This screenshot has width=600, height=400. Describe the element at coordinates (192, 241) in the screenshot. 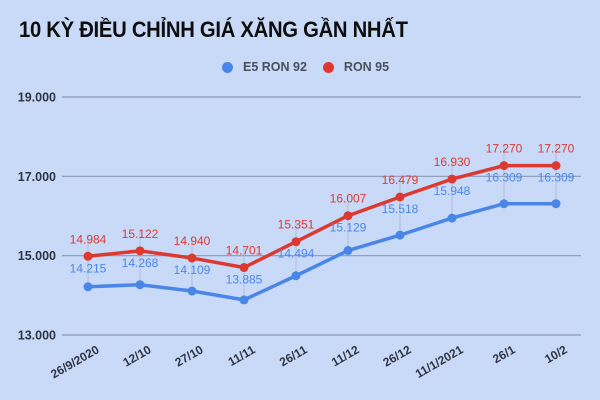

I see `data-label: 14.940` at that location.